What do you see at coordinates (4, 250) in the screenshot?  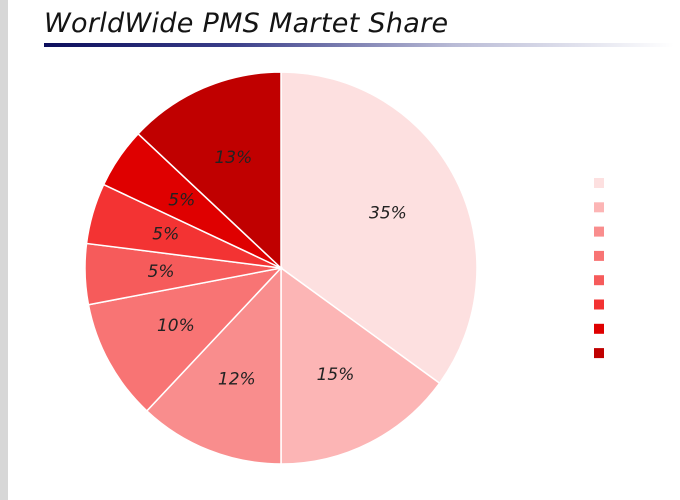 I see `slide-left-edge` at bounding box center [4, 250].